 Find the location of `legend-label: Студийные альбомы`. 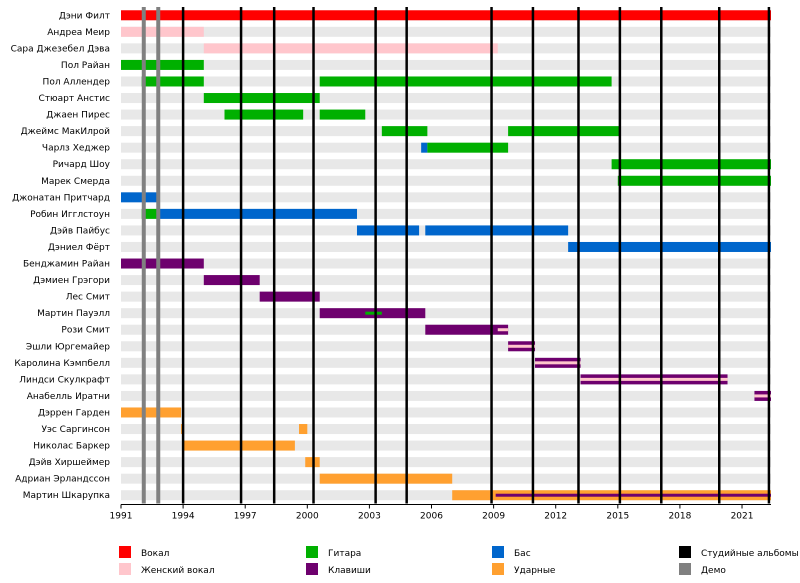

legend-label: Студийные альбомы is located at coordinates (750, 554).